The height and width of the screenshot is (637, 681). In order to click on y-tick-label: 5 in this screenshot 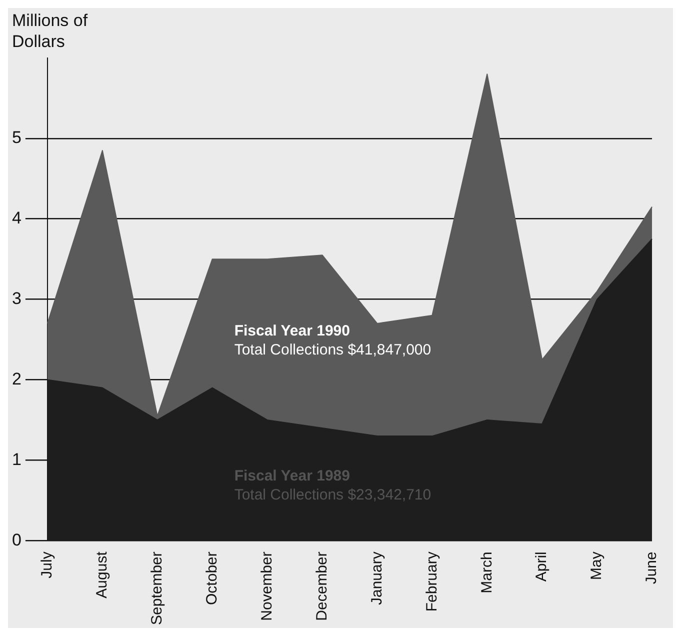, I will do `click(17, 138)`.